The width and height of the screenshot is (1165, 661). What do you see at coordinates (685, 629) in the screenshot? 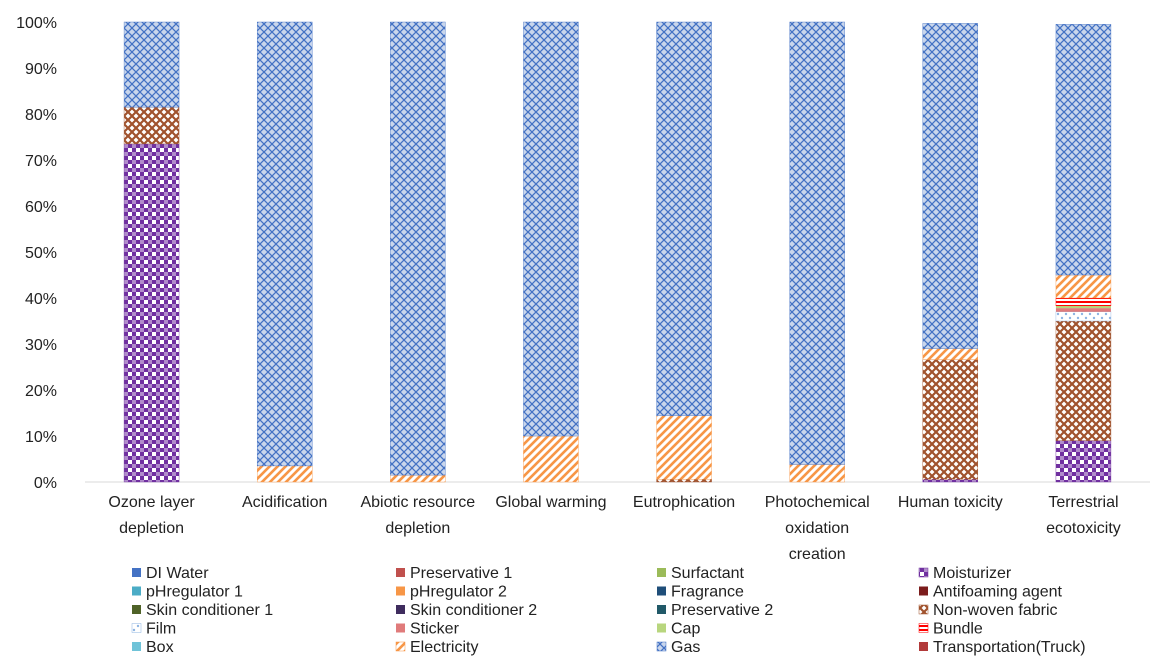
I see `legend-label-cap: Cap` at bounding box center [685, 629].